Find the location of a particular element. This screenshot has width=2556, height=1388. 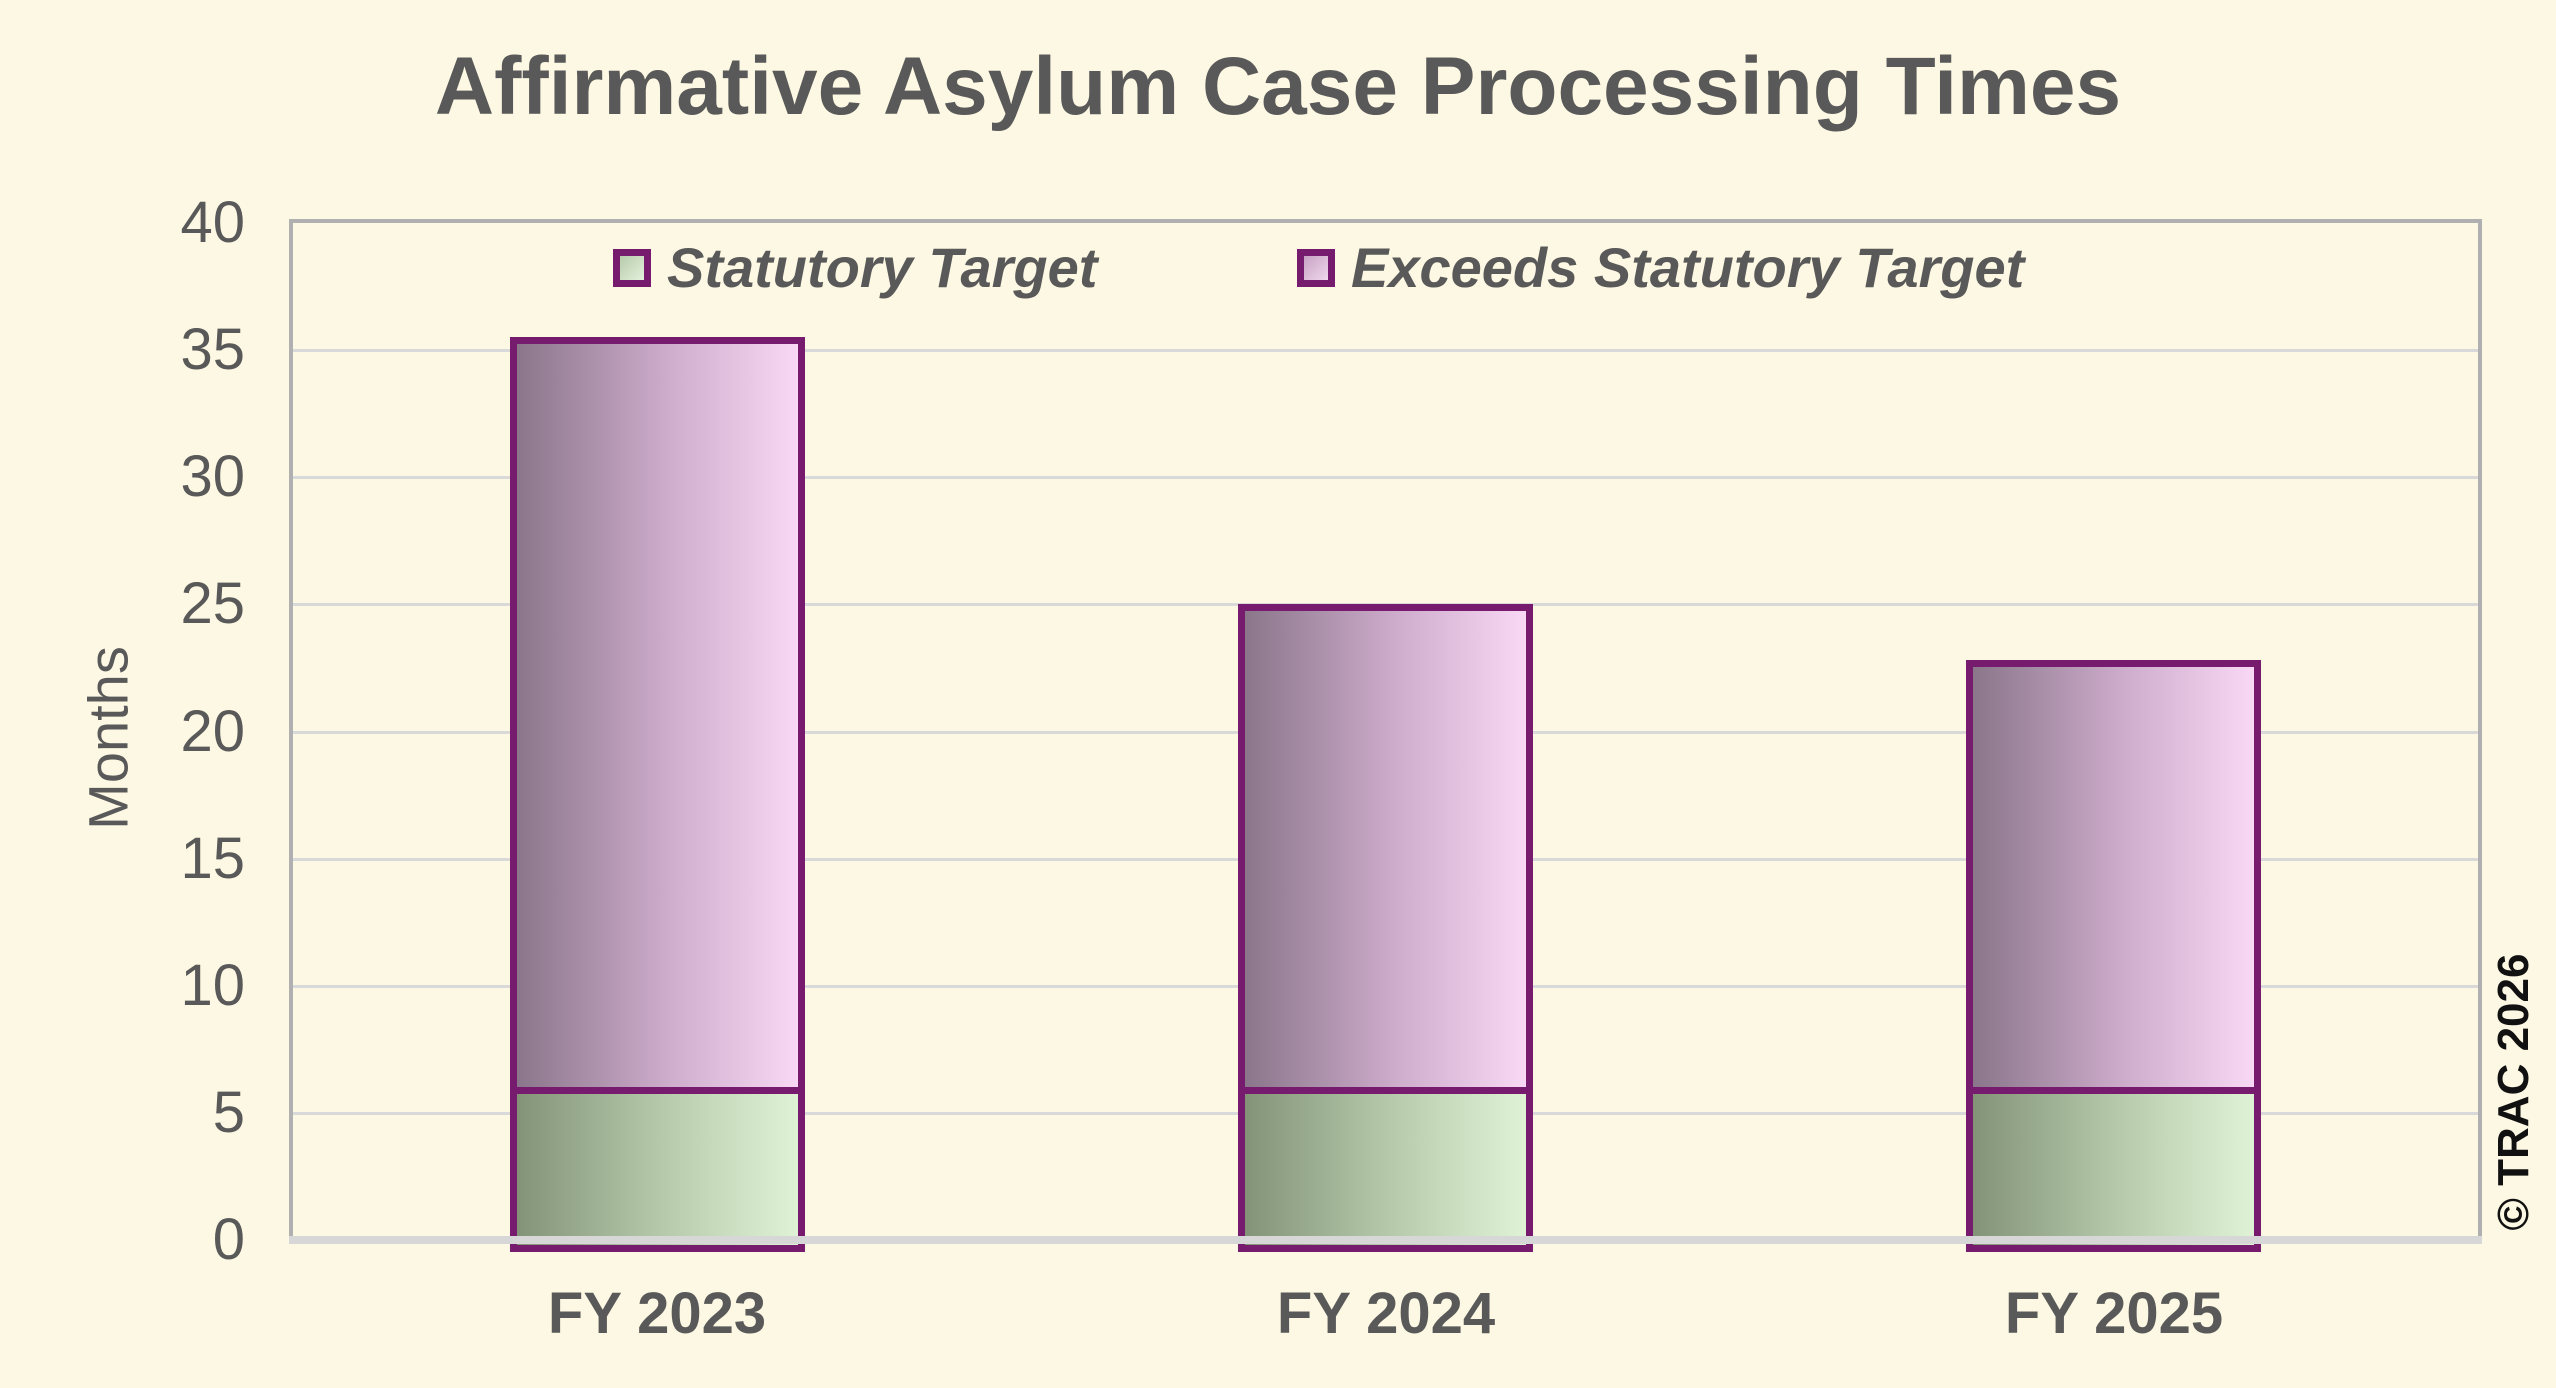

legend-swatch-exceeds-statutory-target is located at coordinates (1316, 268).